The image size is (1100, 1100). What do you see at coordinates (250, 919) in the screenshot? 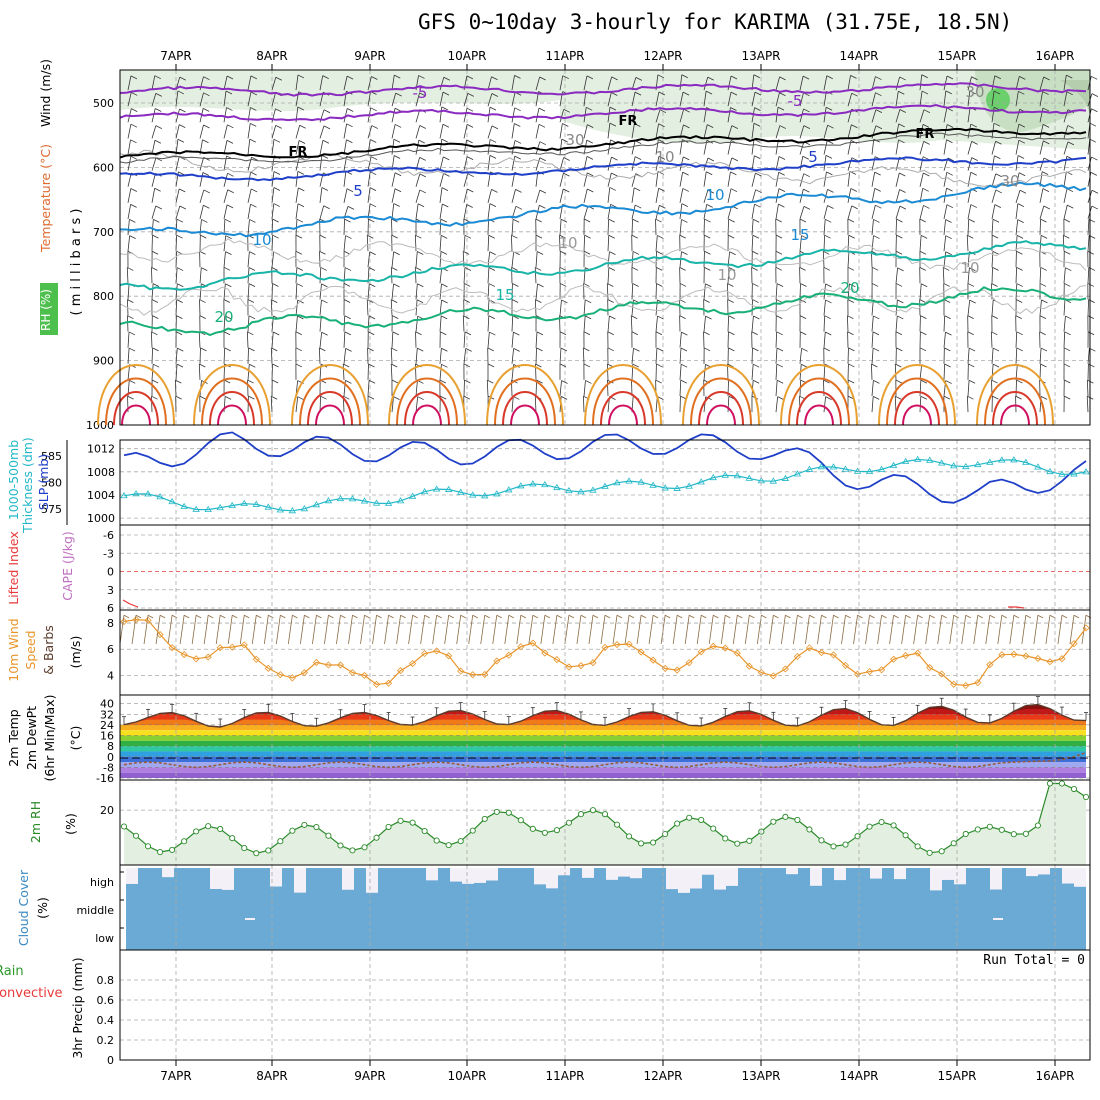
I see `cloud-gap` at bounding box center [250, 919].